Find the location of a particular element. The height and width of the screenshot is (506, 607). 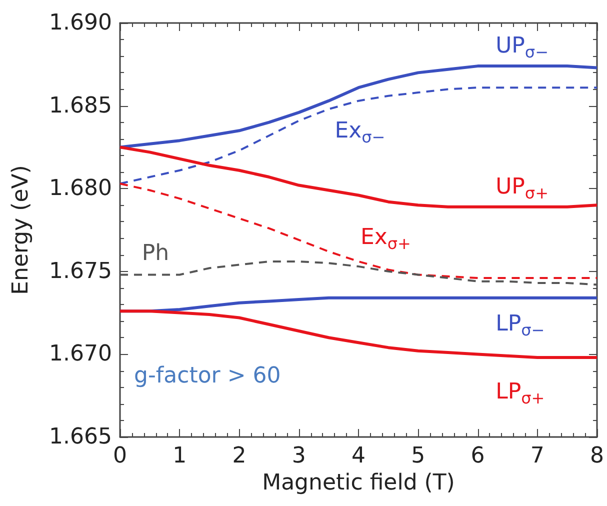

x-tick-label: 5 is located at coordinates (418, 456).